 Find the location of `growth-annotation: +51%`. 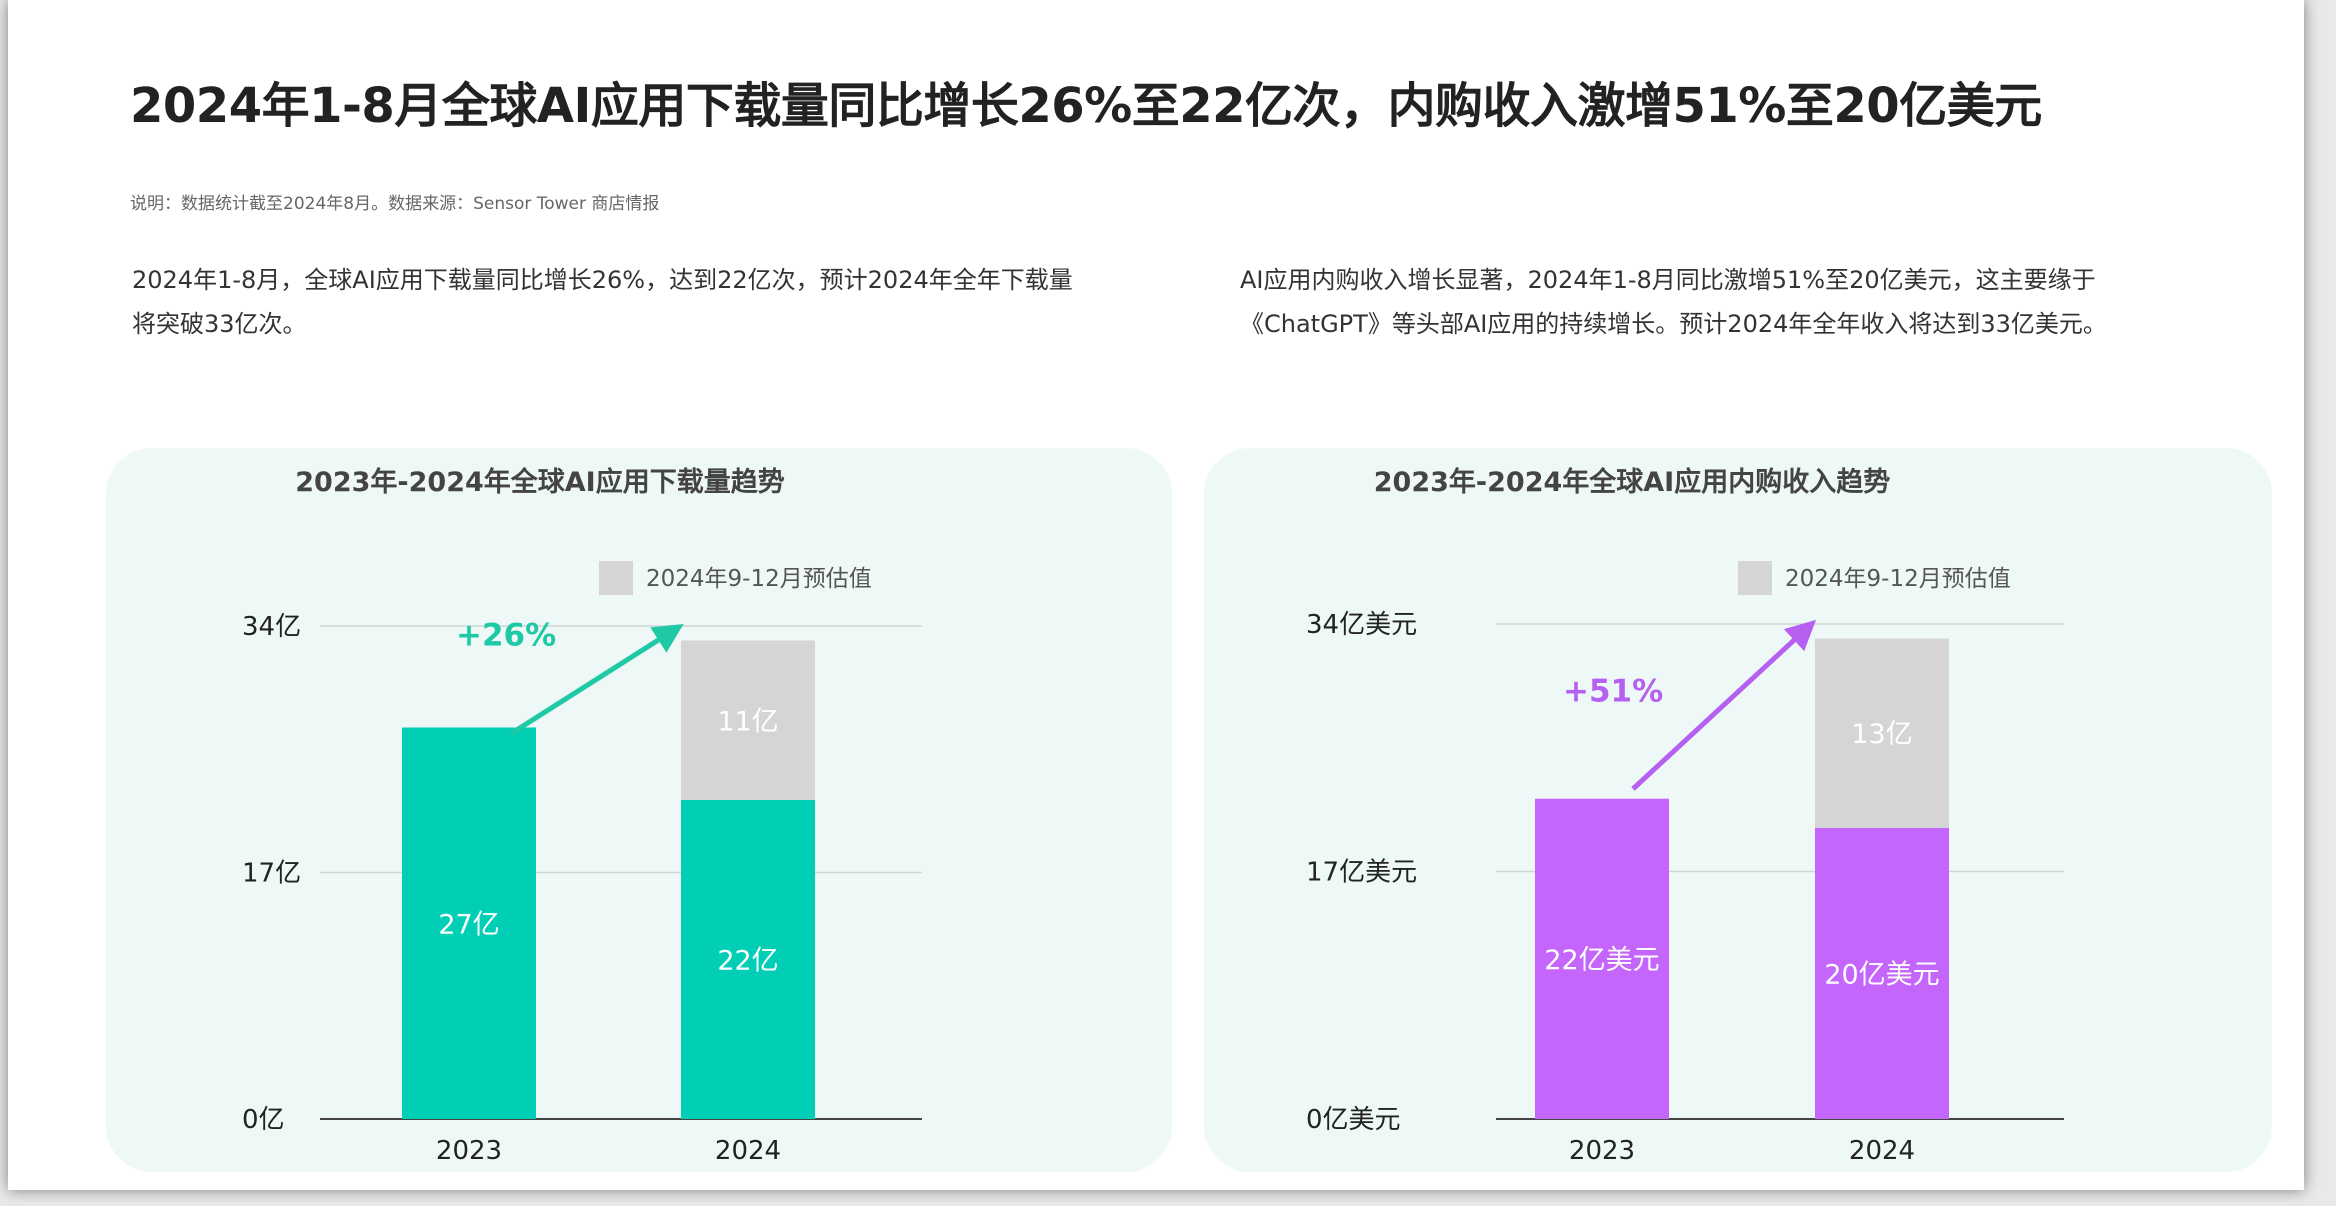

growth-annotation: +51% is located at coordinates (1613, 692).